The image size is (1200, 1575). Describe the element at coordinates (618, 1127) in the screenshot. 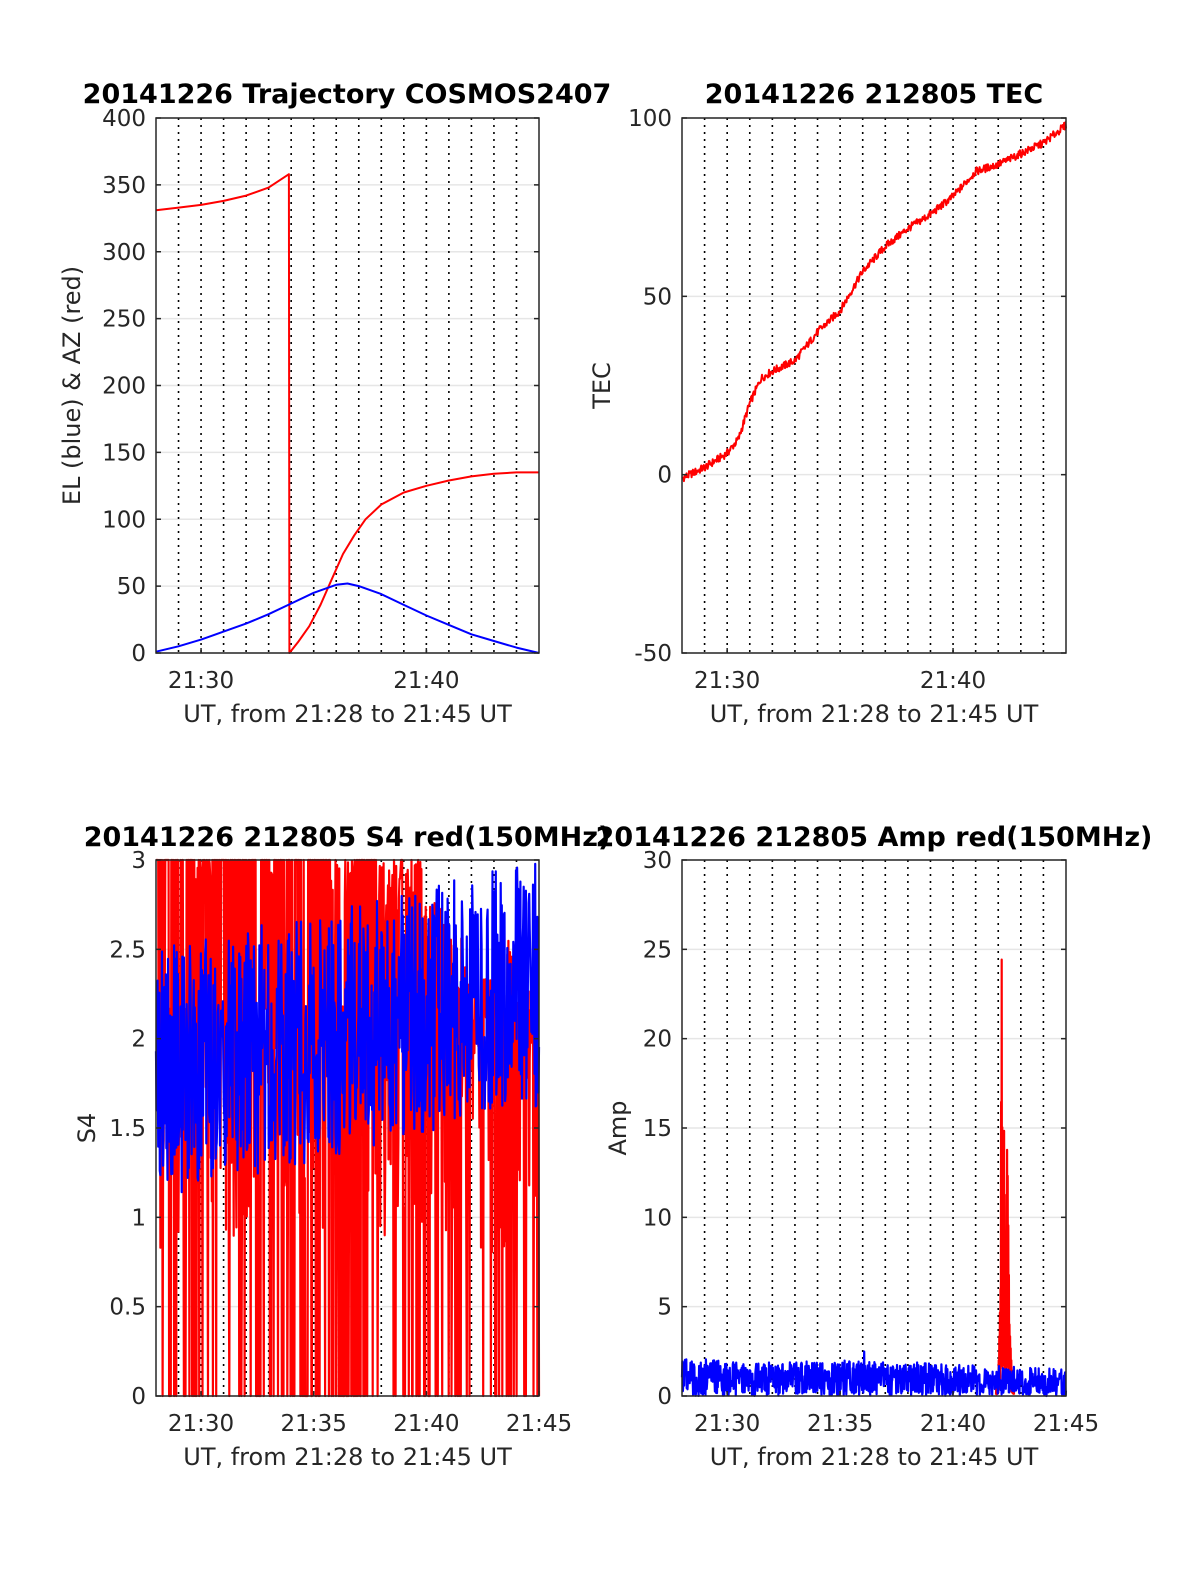

I see `y-axis-label: Amp` at that location.